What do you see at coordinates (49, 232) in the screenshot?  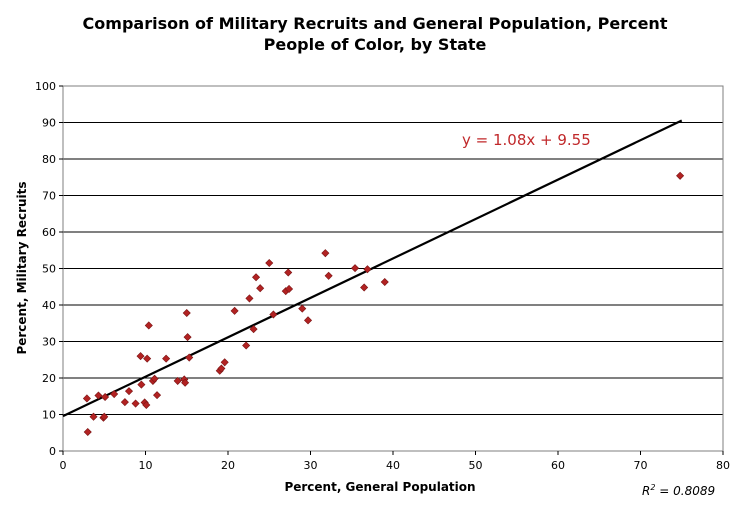 I see `y-tick-label: 60` at bounding box center [49, 232].